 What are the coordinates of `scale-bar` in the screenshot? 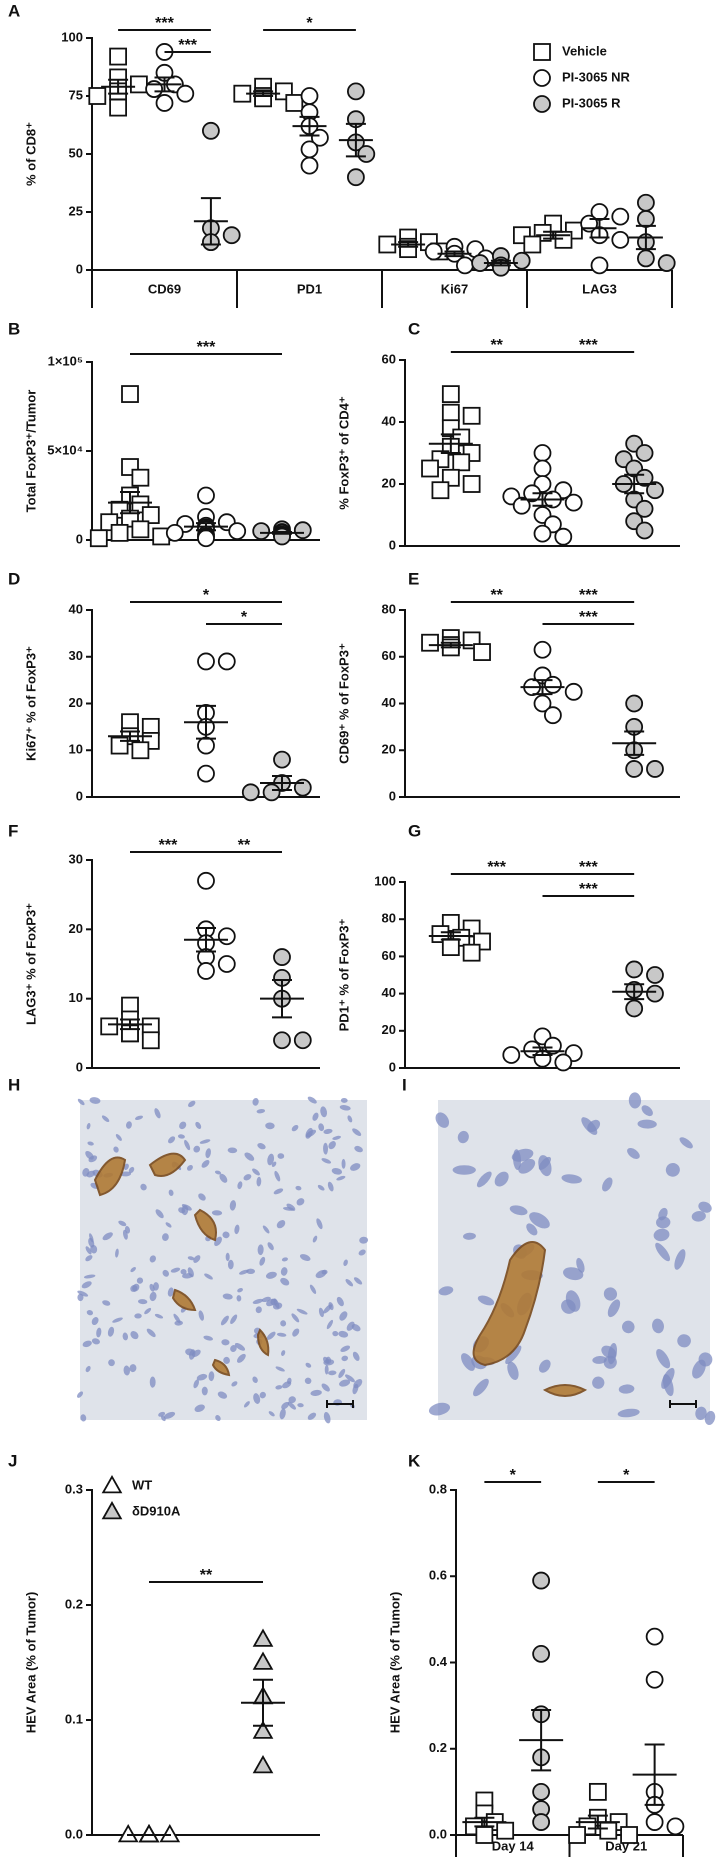 It's located at (340, 1404).